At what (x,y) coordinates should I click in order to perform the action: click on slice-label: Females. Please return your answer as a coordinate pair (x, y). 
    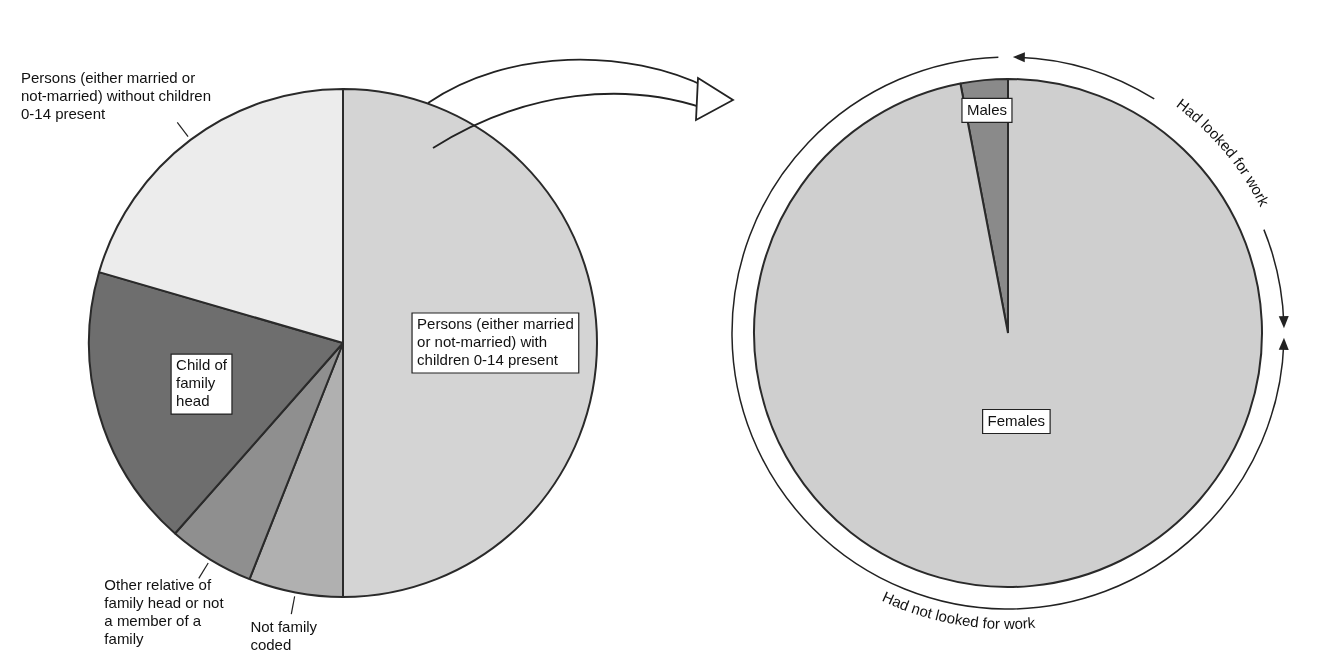
    Looking at the image, I should click on (1016, 420).